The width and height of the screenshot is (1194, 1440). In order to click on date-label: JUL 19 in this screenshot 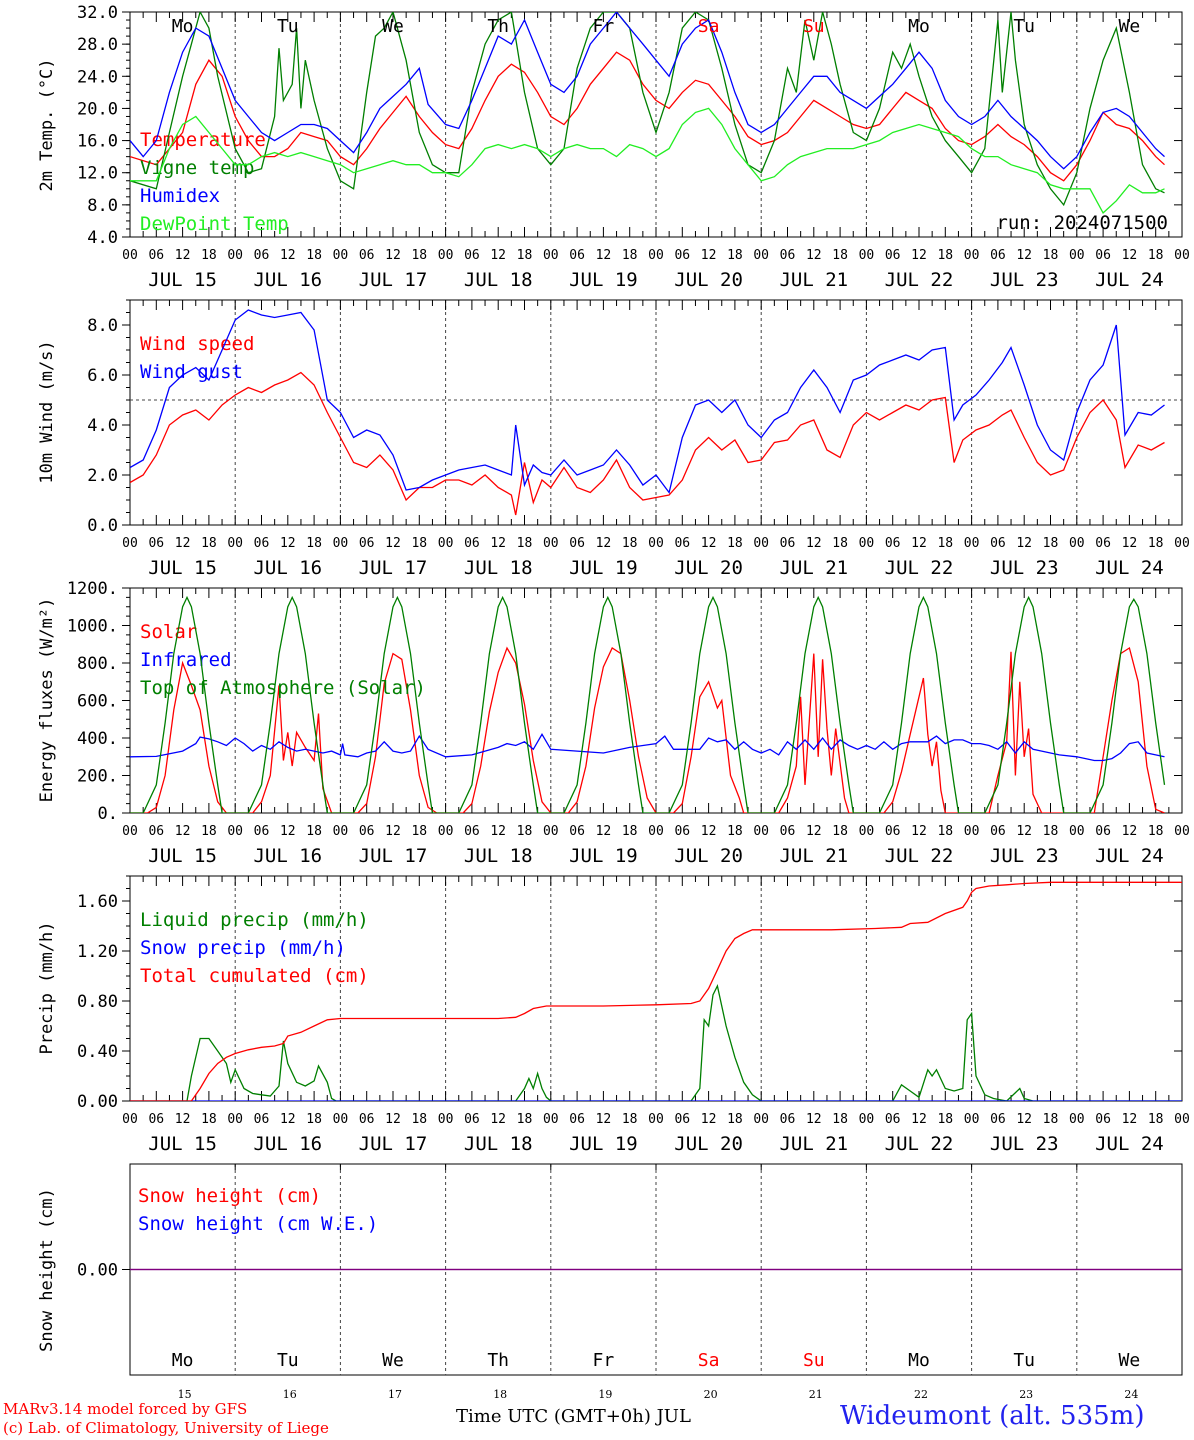, I will do `click(603, 1144)`.